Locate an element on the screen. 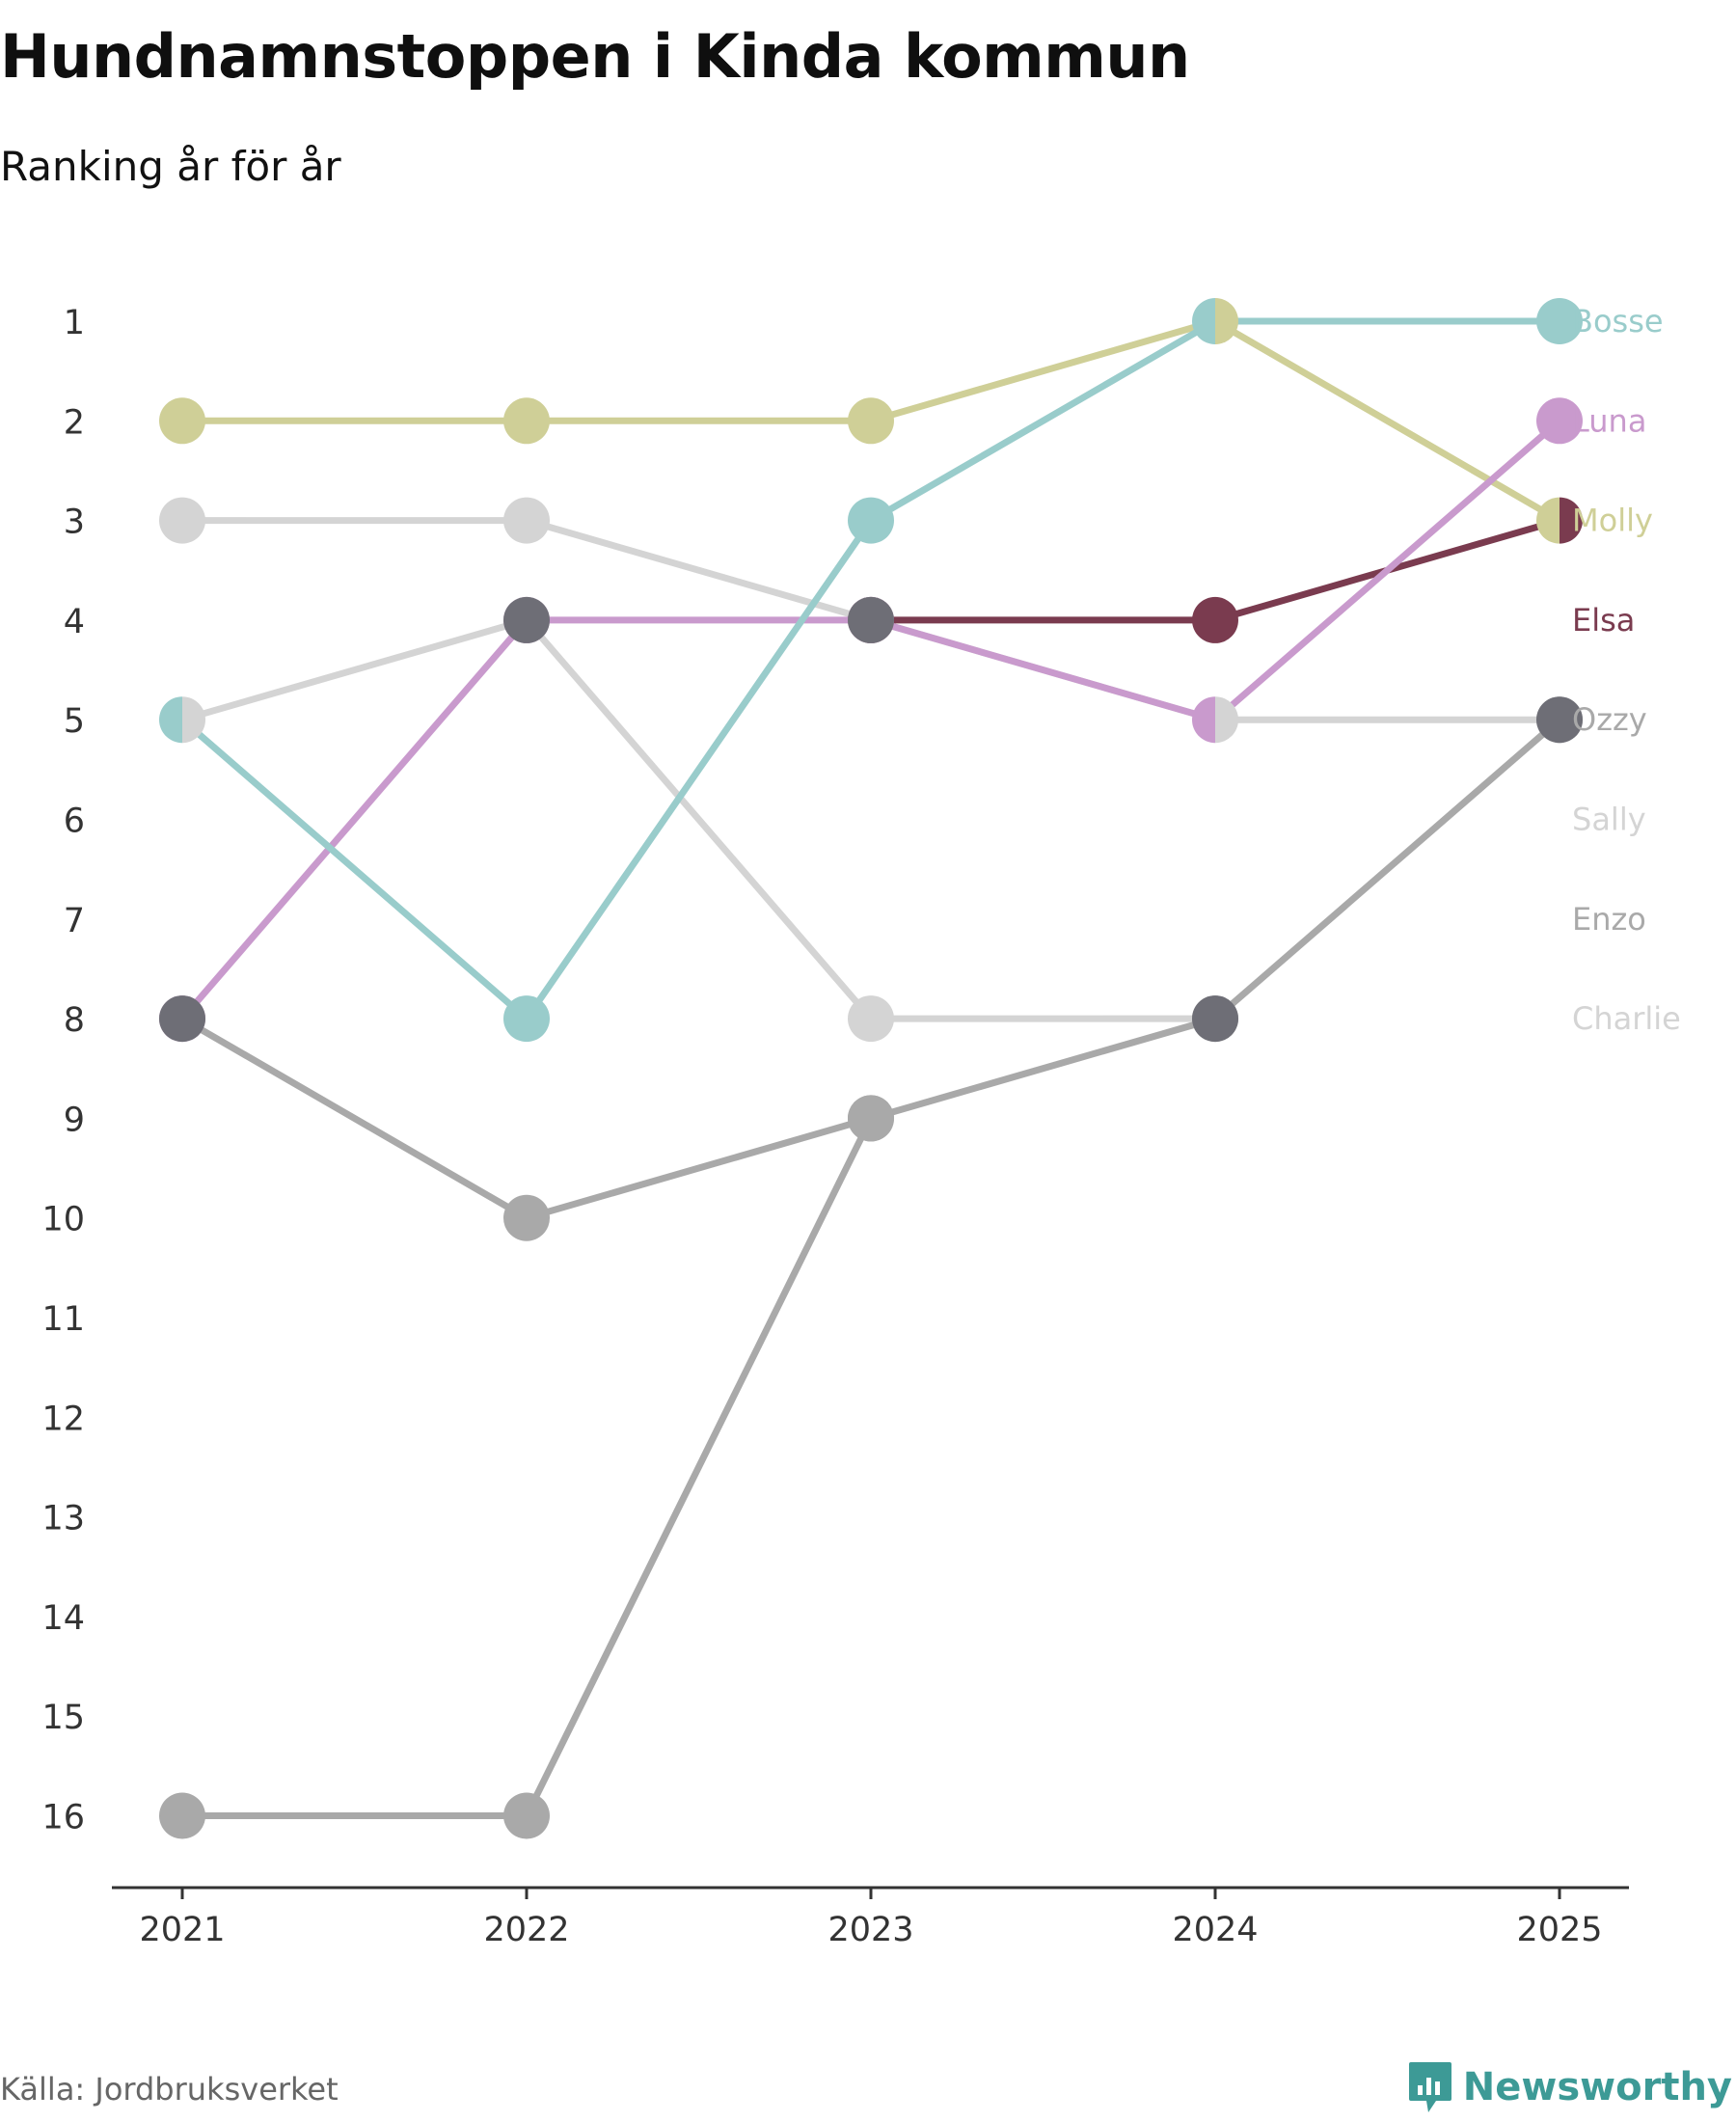 Image resolution: width=1736 pixels, height=2122 pixels. marker-ozzy-2022 is located at coordinates (526, 1218).